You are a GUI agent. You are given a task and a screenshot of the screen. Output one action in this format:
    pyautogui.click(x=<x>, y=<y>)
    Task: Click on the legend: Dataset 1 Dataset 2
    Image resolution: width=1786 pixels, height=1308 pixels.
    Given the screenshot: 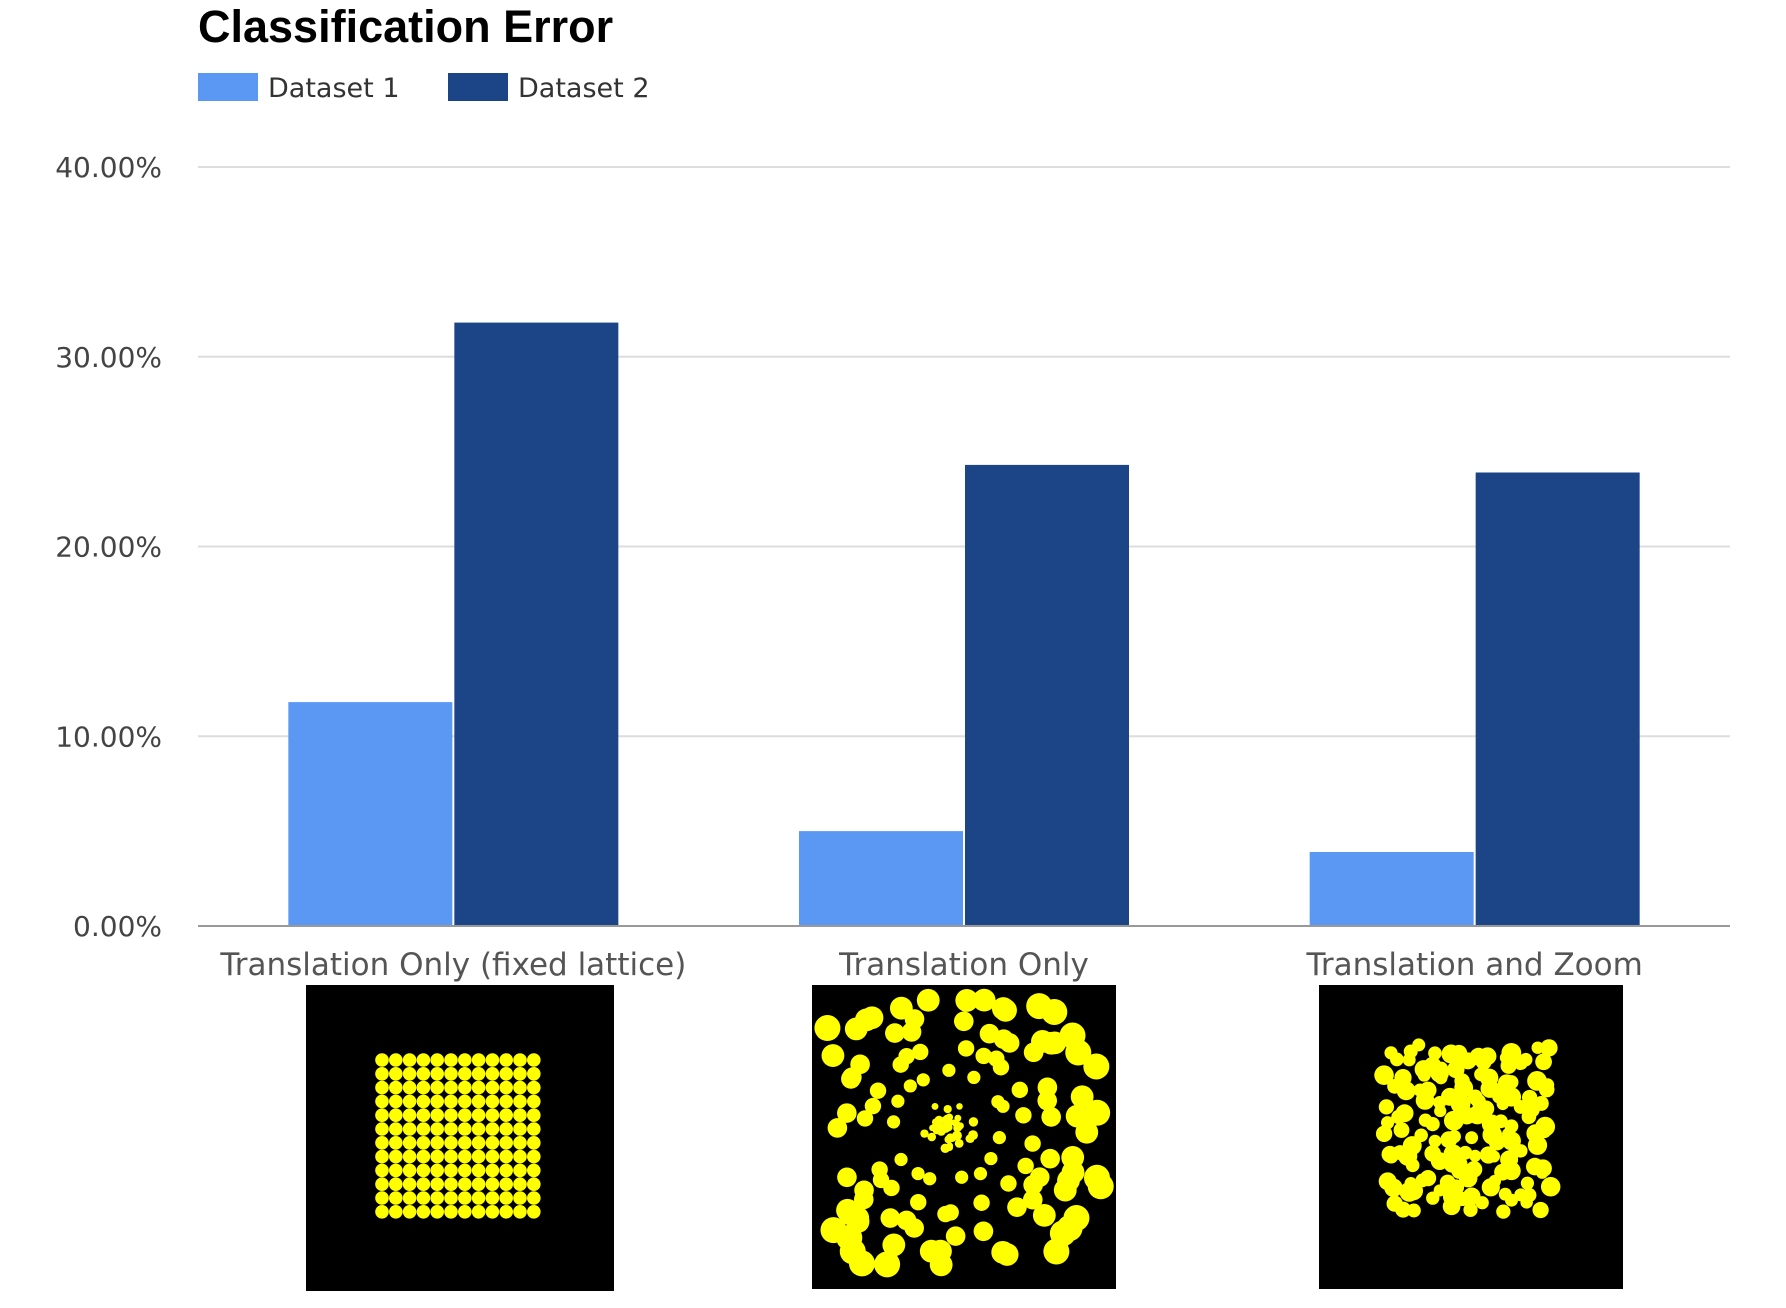 What is the action you would take?
    pyautogui.click(x=424, y=88)
    